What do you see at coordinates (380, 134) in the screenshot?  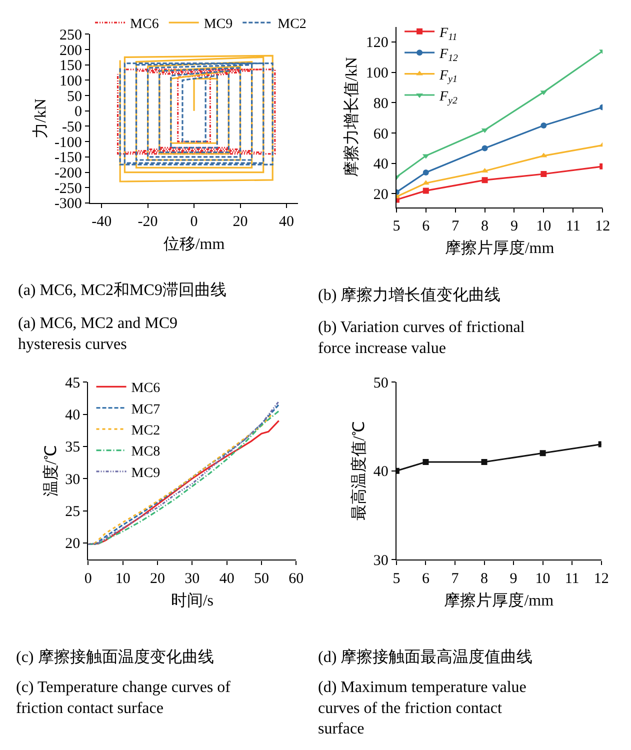 I see `y-tick-label: 60` at bounding box center [380, 134].